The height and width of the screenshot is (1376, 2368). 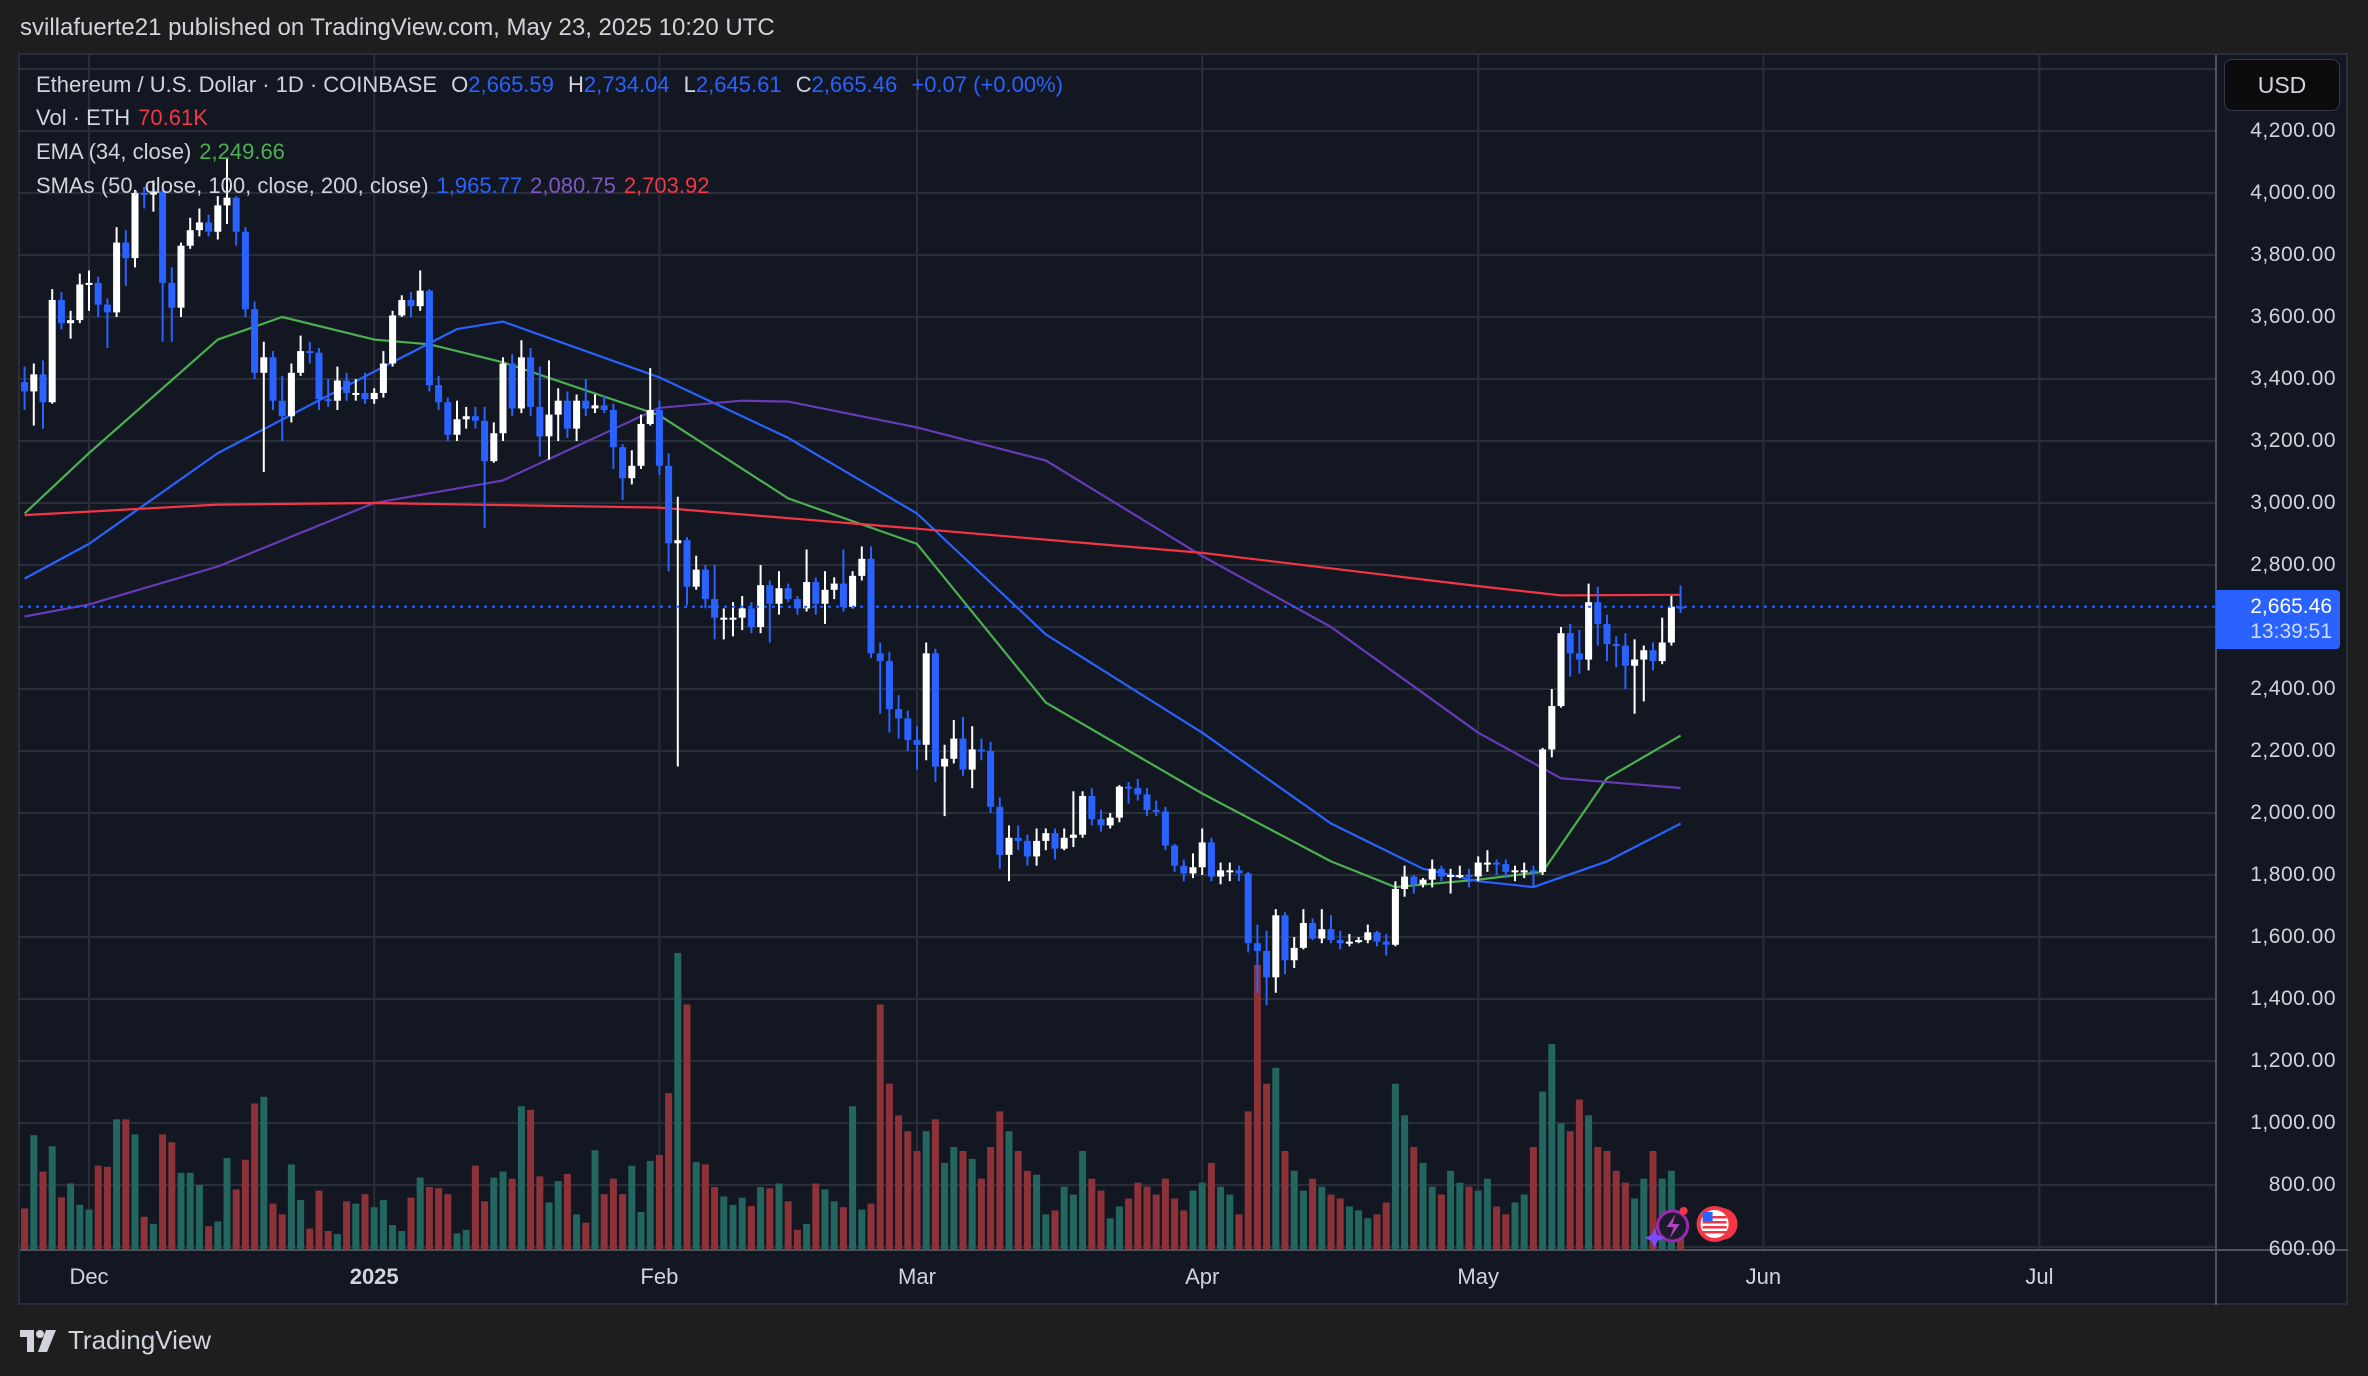 I want to click on symbol-title: Ethereum / U.S. Dollar · 1D · COINBASE, so click(x=236, y=84).